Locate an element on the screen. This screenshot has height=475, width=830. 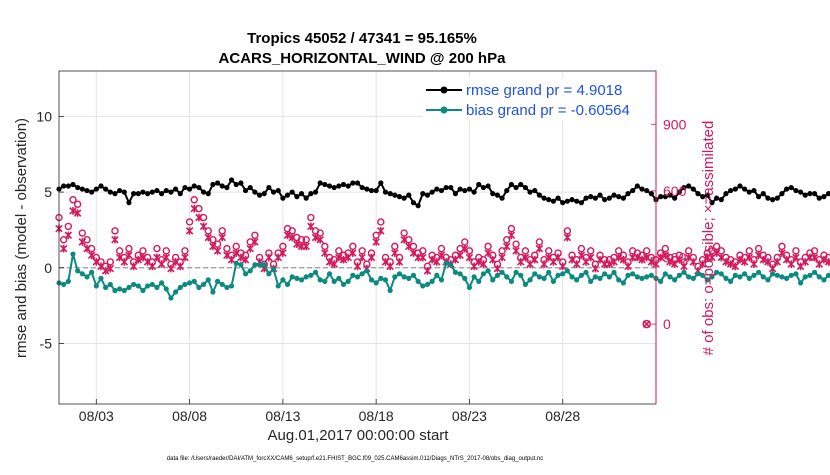
legend-marker-bias is located at coordinates (444, 110).